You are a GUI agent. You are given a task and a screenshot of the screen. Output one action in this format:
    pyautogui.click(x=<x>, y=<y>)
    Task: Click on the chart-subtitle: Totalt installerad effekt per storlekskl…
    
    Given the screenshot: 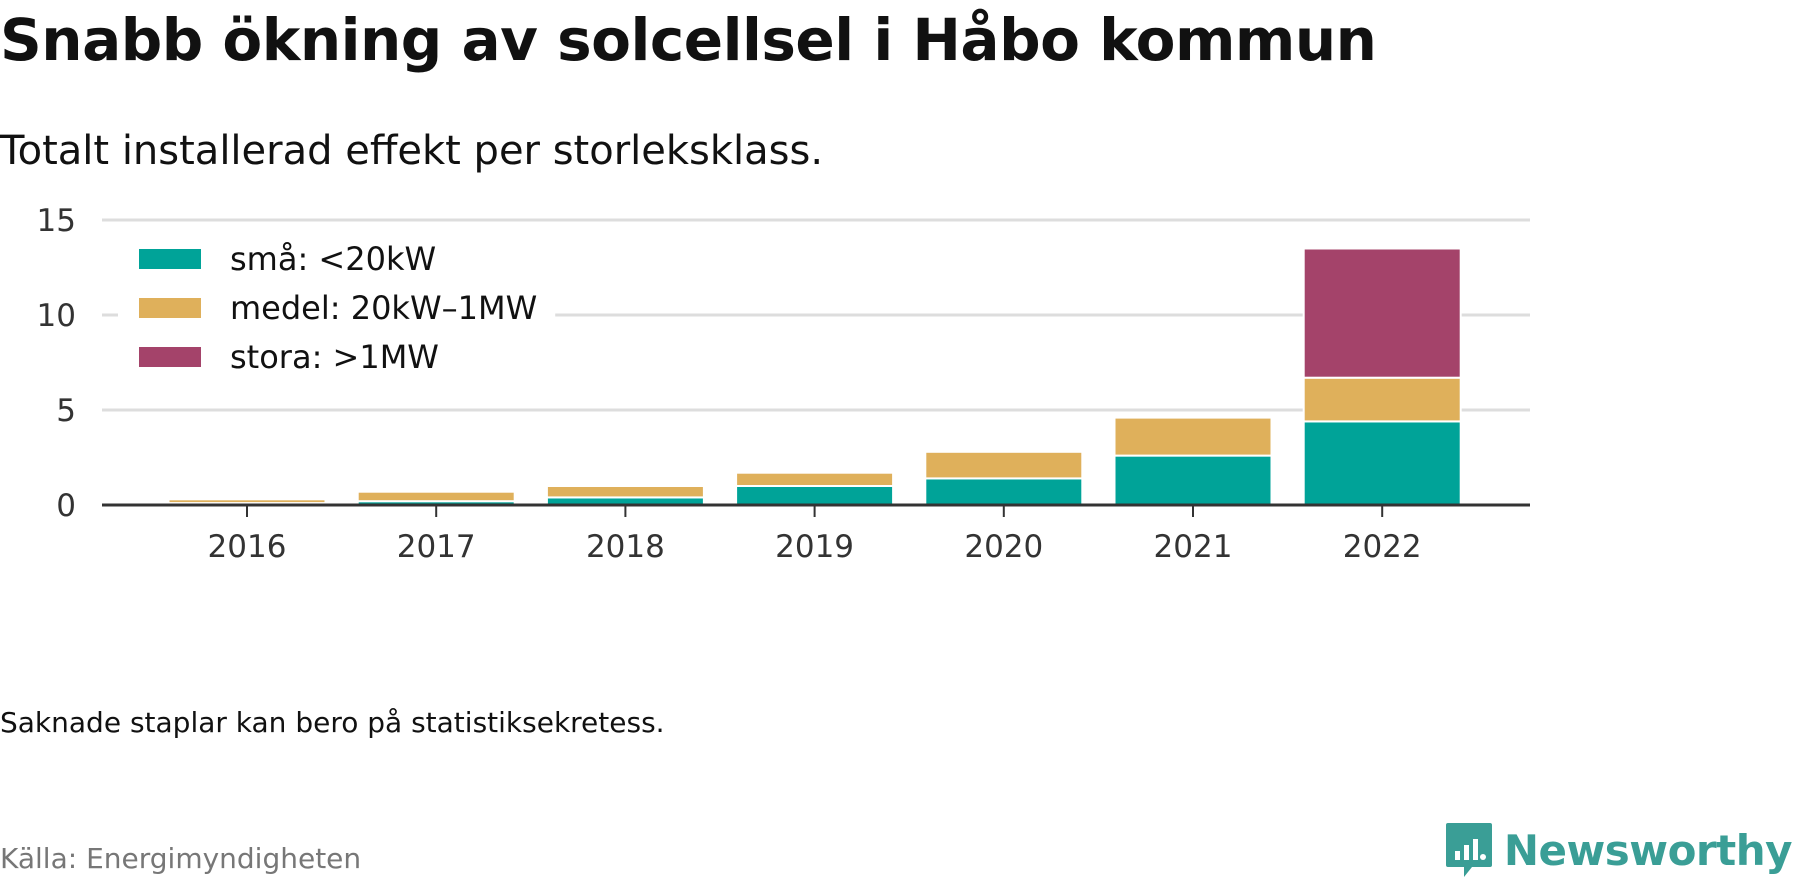 What is the action you would take?
    pyautogui.click(x=412, y=151)
    